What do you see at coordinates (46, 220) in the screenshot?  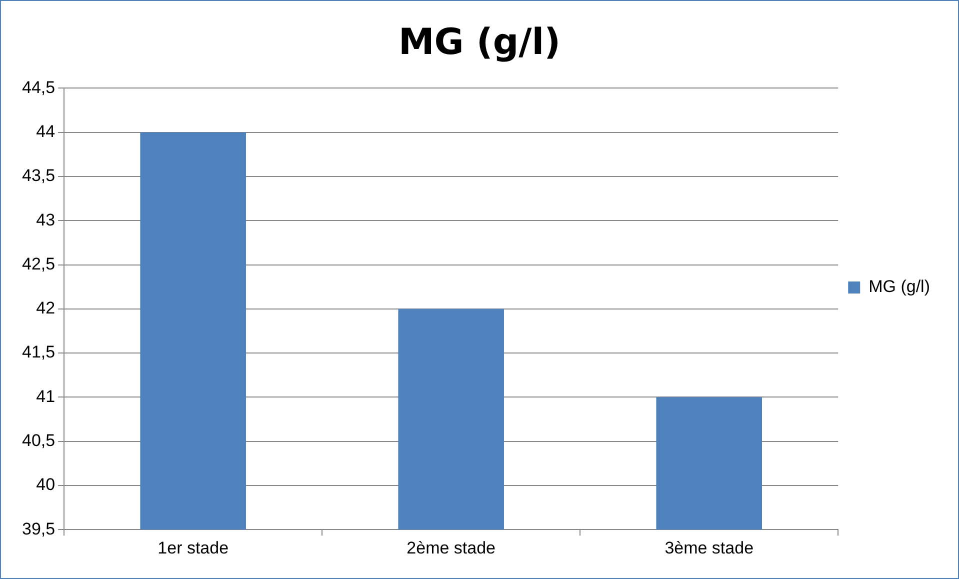 I see `y-tick-label: 43` at bounding box center [46, 220].